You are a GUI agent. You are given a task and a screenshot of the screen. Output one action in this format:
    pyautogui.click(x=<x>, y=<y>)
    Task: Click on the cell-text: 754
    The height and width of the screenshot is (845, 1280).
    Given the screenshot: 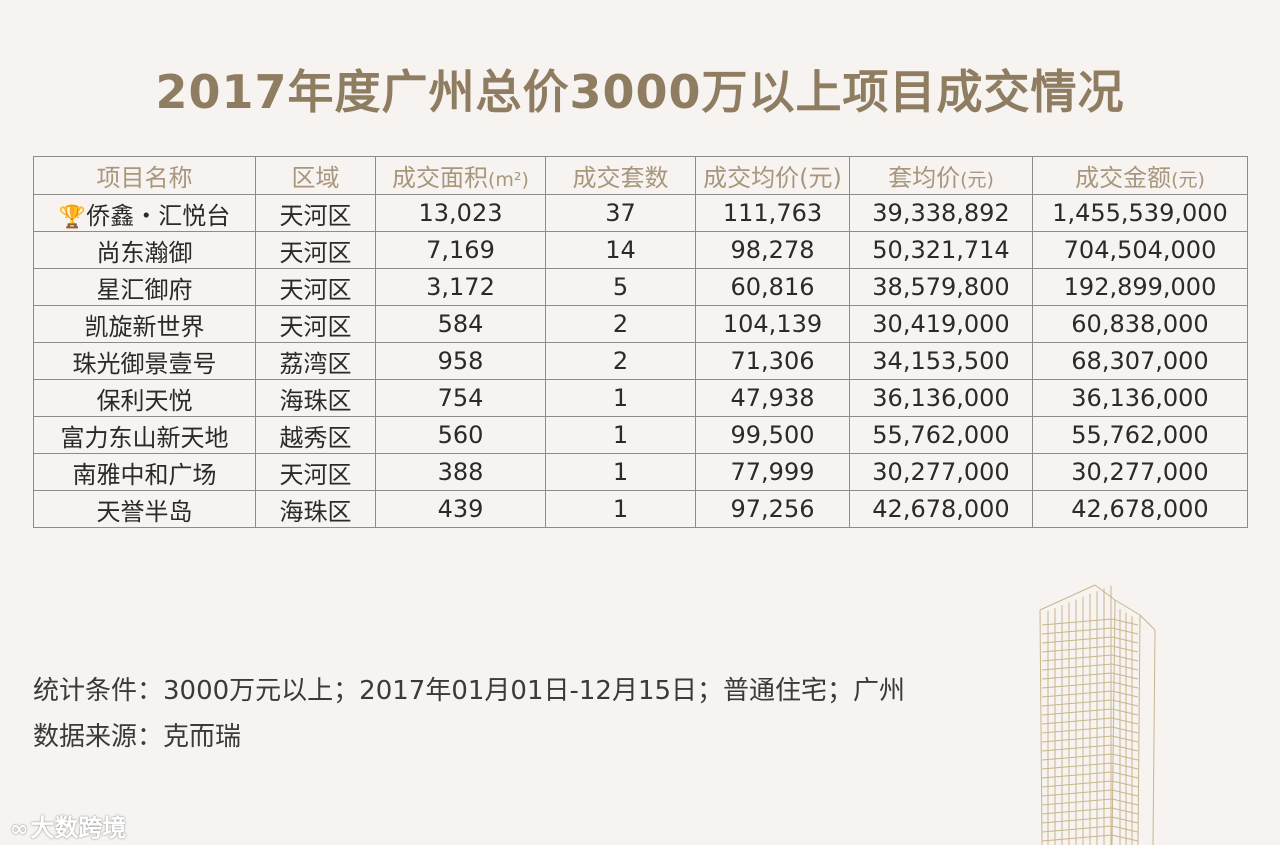 What is the action you would take?
    pyautogui.click(x=460, y=398)
    